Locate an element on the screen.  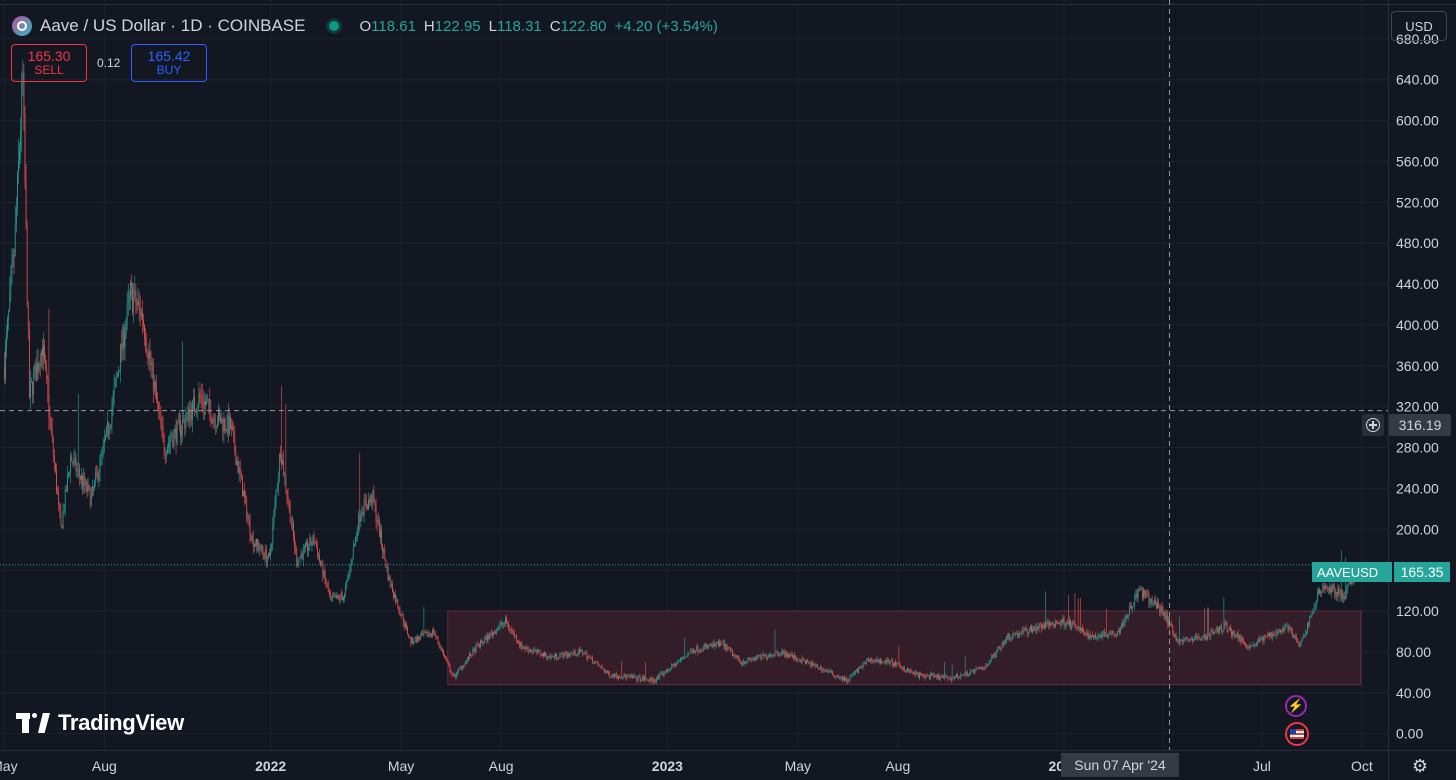
gear-icon: ⚙ is located at coordinates (1420, 765).